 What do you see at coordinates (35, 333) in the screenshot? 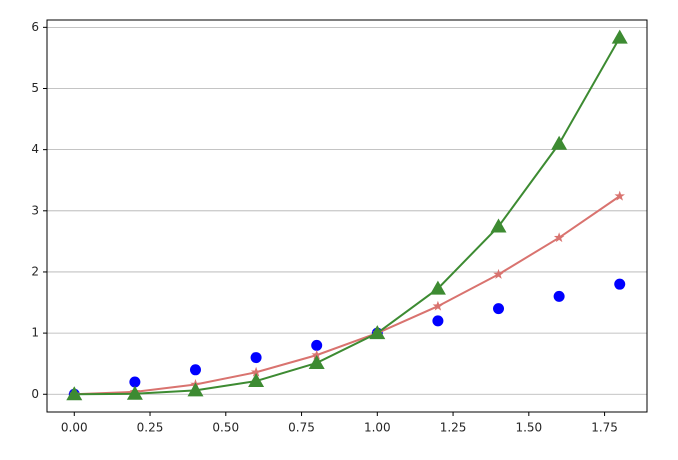
I see `y-tick-label: 1` at bounding box center [35, 333].